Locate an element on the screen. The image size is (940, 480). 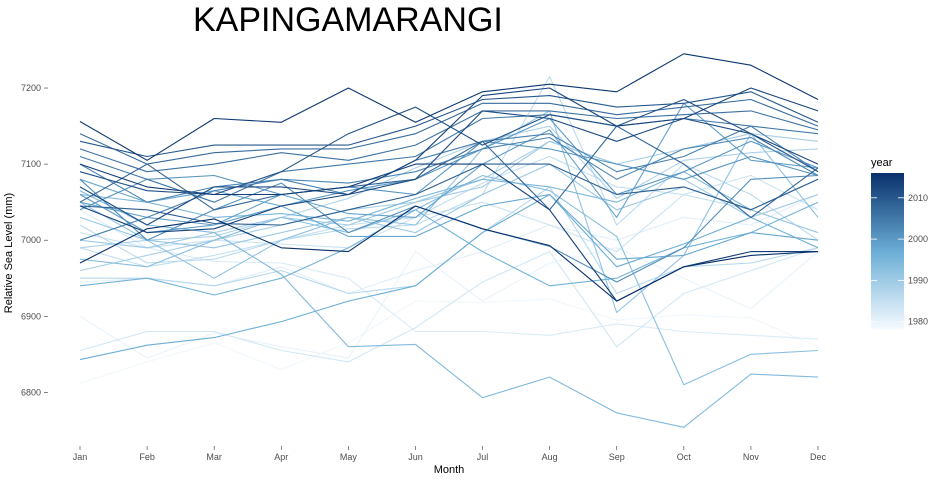
y-tick-label: 7100 is located at coordinates (31, 164).